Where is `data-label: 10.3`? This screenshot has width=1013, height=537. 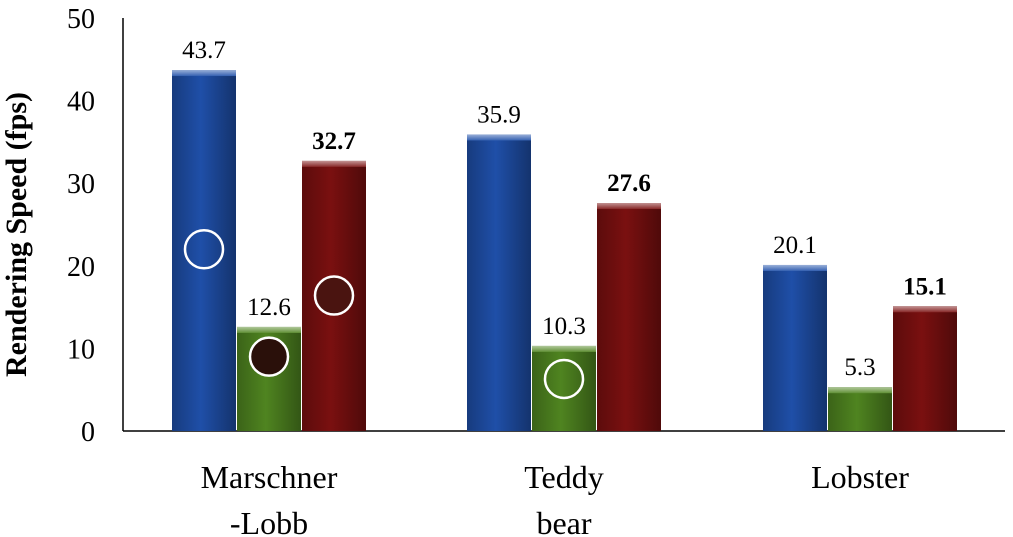 data-label: 10.3 is located at coordinates (564, 326).